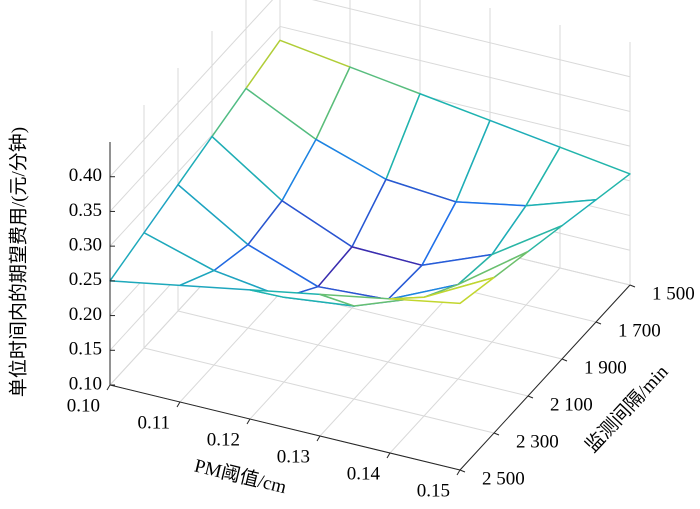 This screenshot has width=700, height=509. I want to click on z-tick-label: 0.40, so click(85, 175).